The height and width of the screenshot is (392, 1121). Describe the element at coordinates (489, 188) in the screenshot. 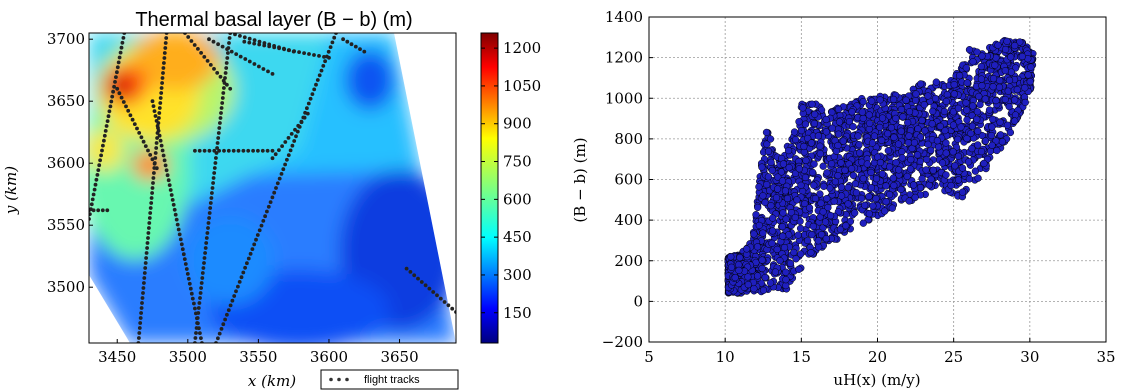

I see `colorbar-gradient` at that location.